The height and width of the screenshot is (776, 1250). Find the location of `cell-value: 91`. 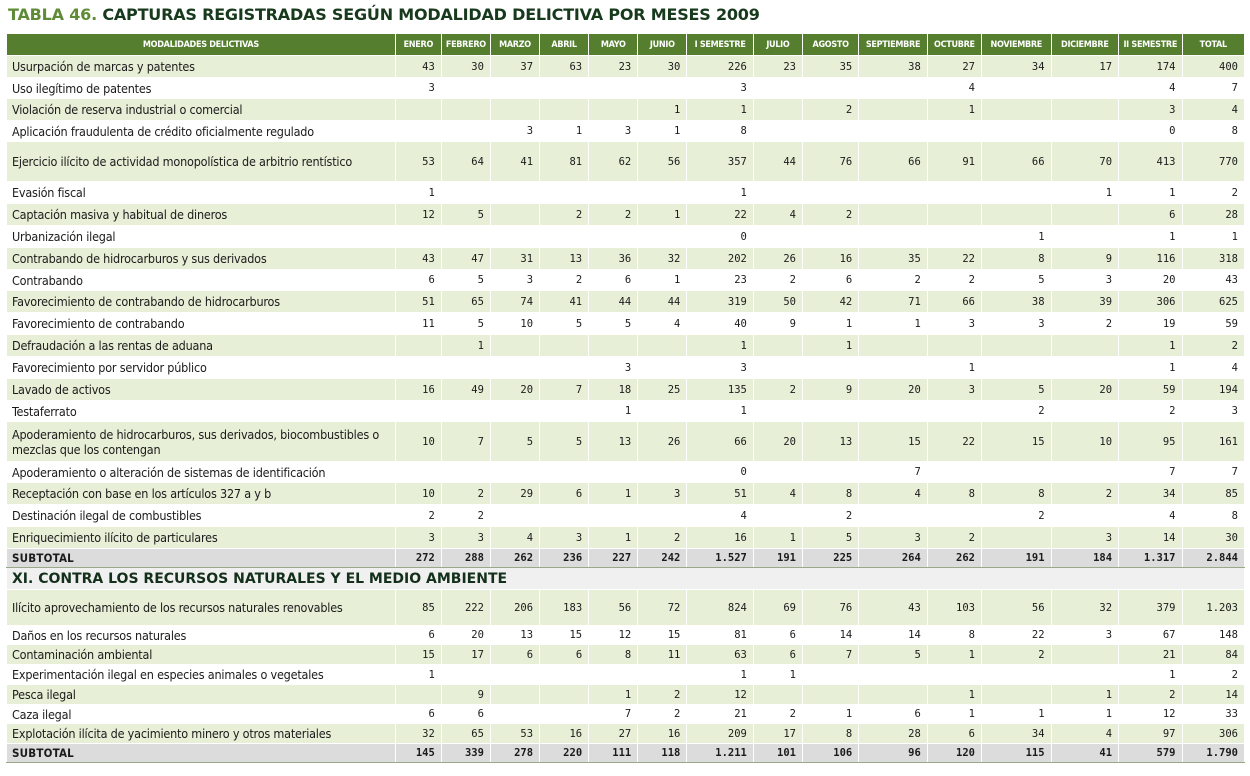

cell-value: 91 is located at coordinates (954, 161).